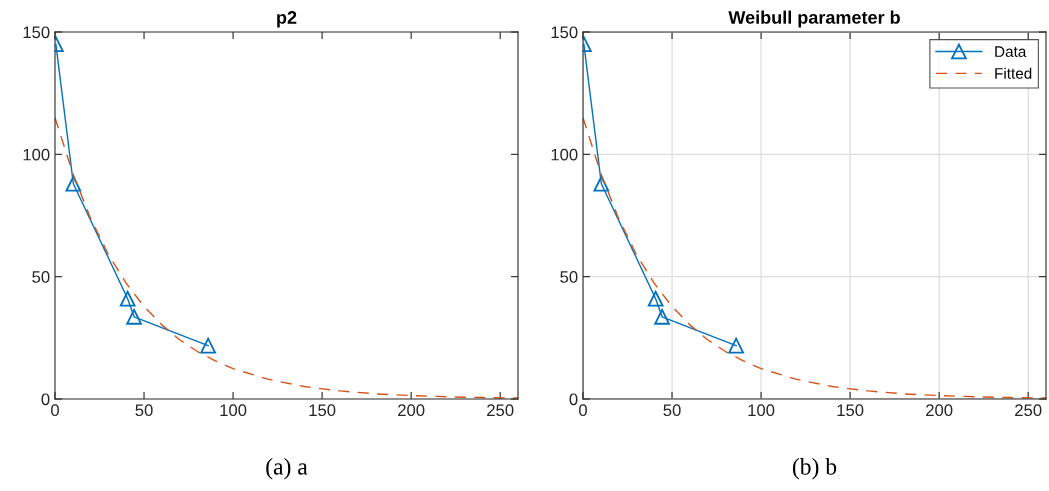 This screenshot has height=491, width=1049. What do you see at coordinates (814, 469) in the screenshot?
I see `text: (b) b` at bounding box center [814, 469].